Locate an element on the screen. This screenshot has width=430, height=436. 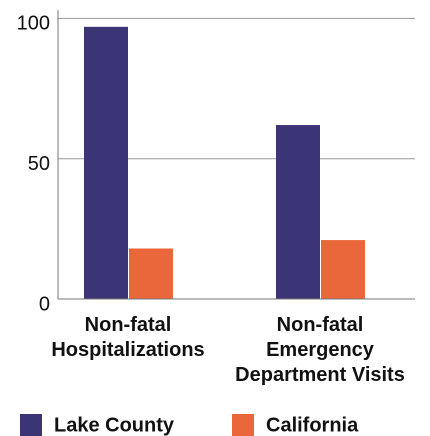
x-tick-label: Non-fatal Emergency Department Visits is located at coordinates (320, 350).